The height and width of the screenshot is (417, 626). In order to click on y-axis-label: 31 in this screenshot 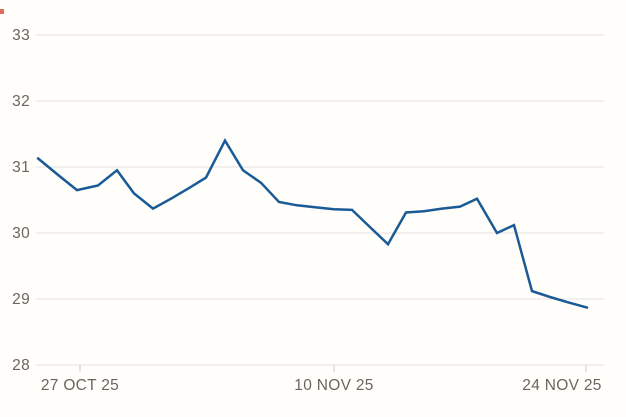, I will do `click(21, 167)`.